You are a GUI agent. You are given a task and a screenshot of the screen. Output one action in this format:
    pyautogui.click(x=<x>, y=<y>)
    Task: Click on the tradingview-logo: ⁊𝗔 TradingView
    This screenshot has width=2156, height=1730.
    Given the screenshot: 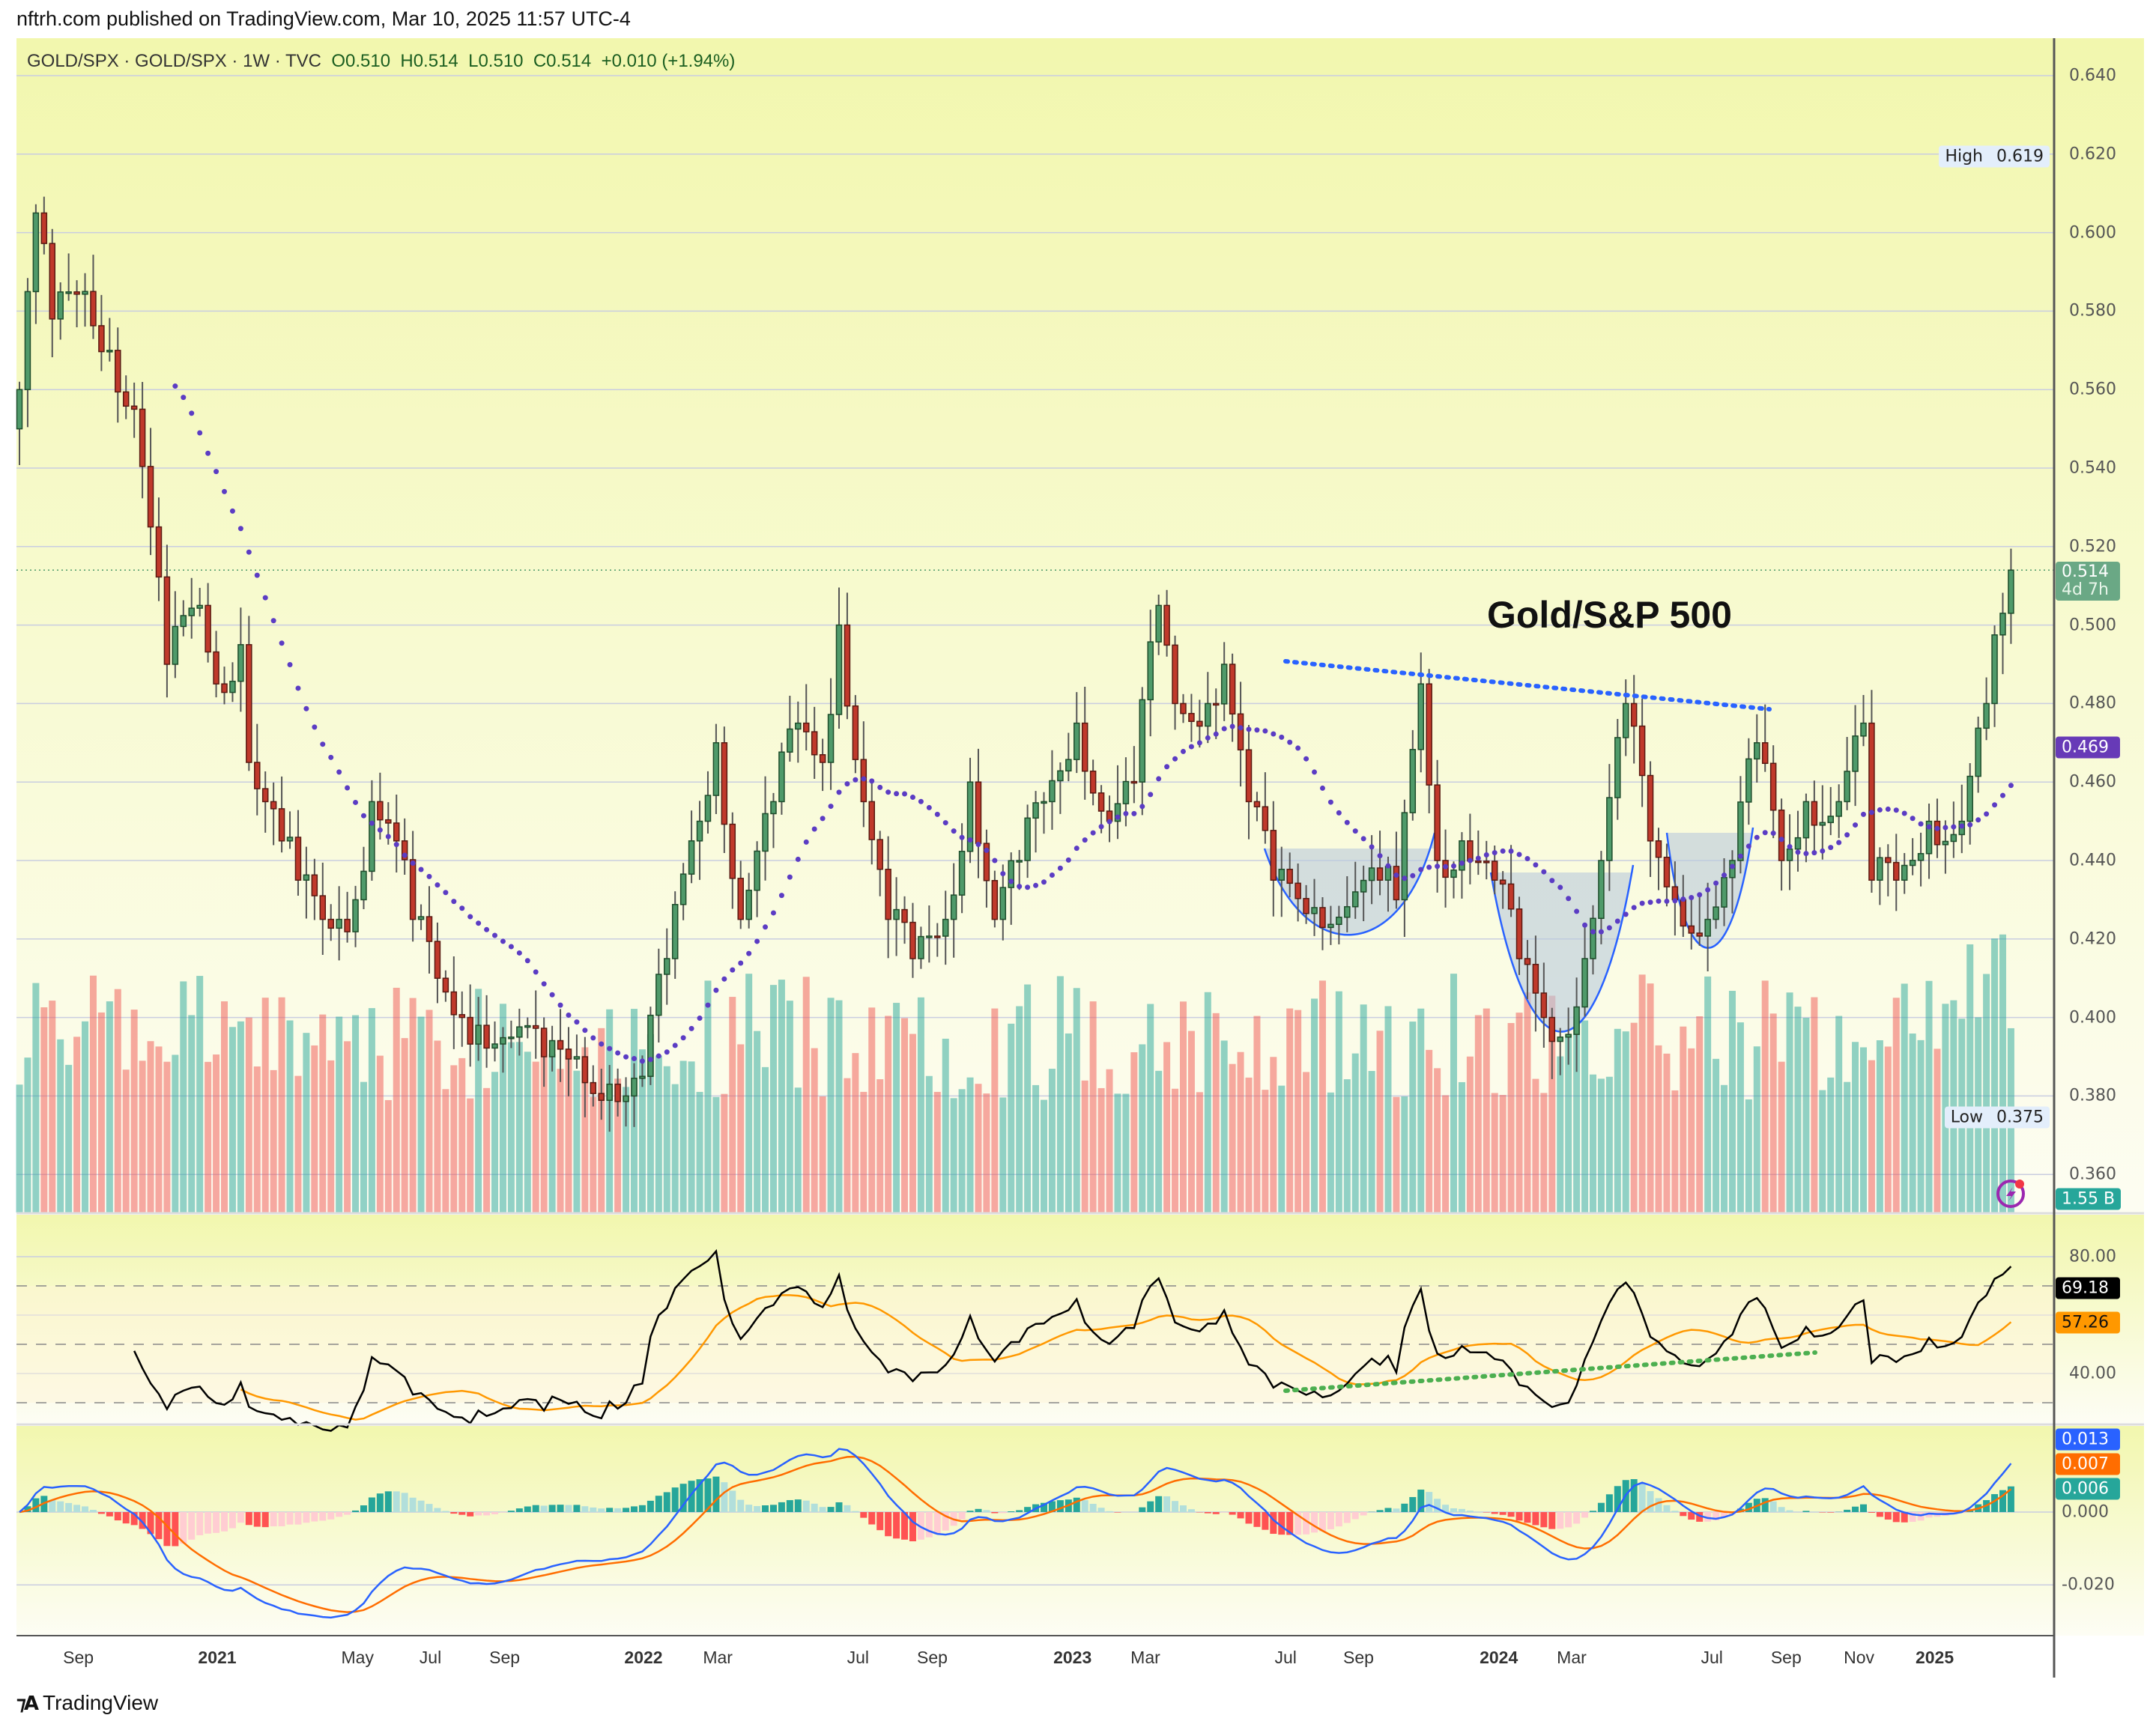 What is the action you would take?
    pyautogui.click(x=87, y=1703)
    